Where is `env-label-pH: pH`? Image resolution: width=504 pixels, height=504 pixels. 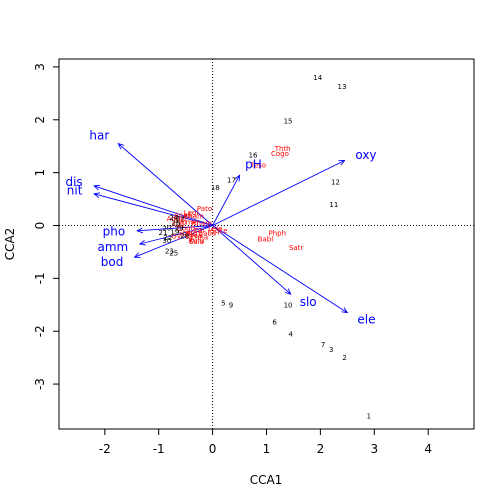
env-label-pH: pH is located at coordinates (253, 165).